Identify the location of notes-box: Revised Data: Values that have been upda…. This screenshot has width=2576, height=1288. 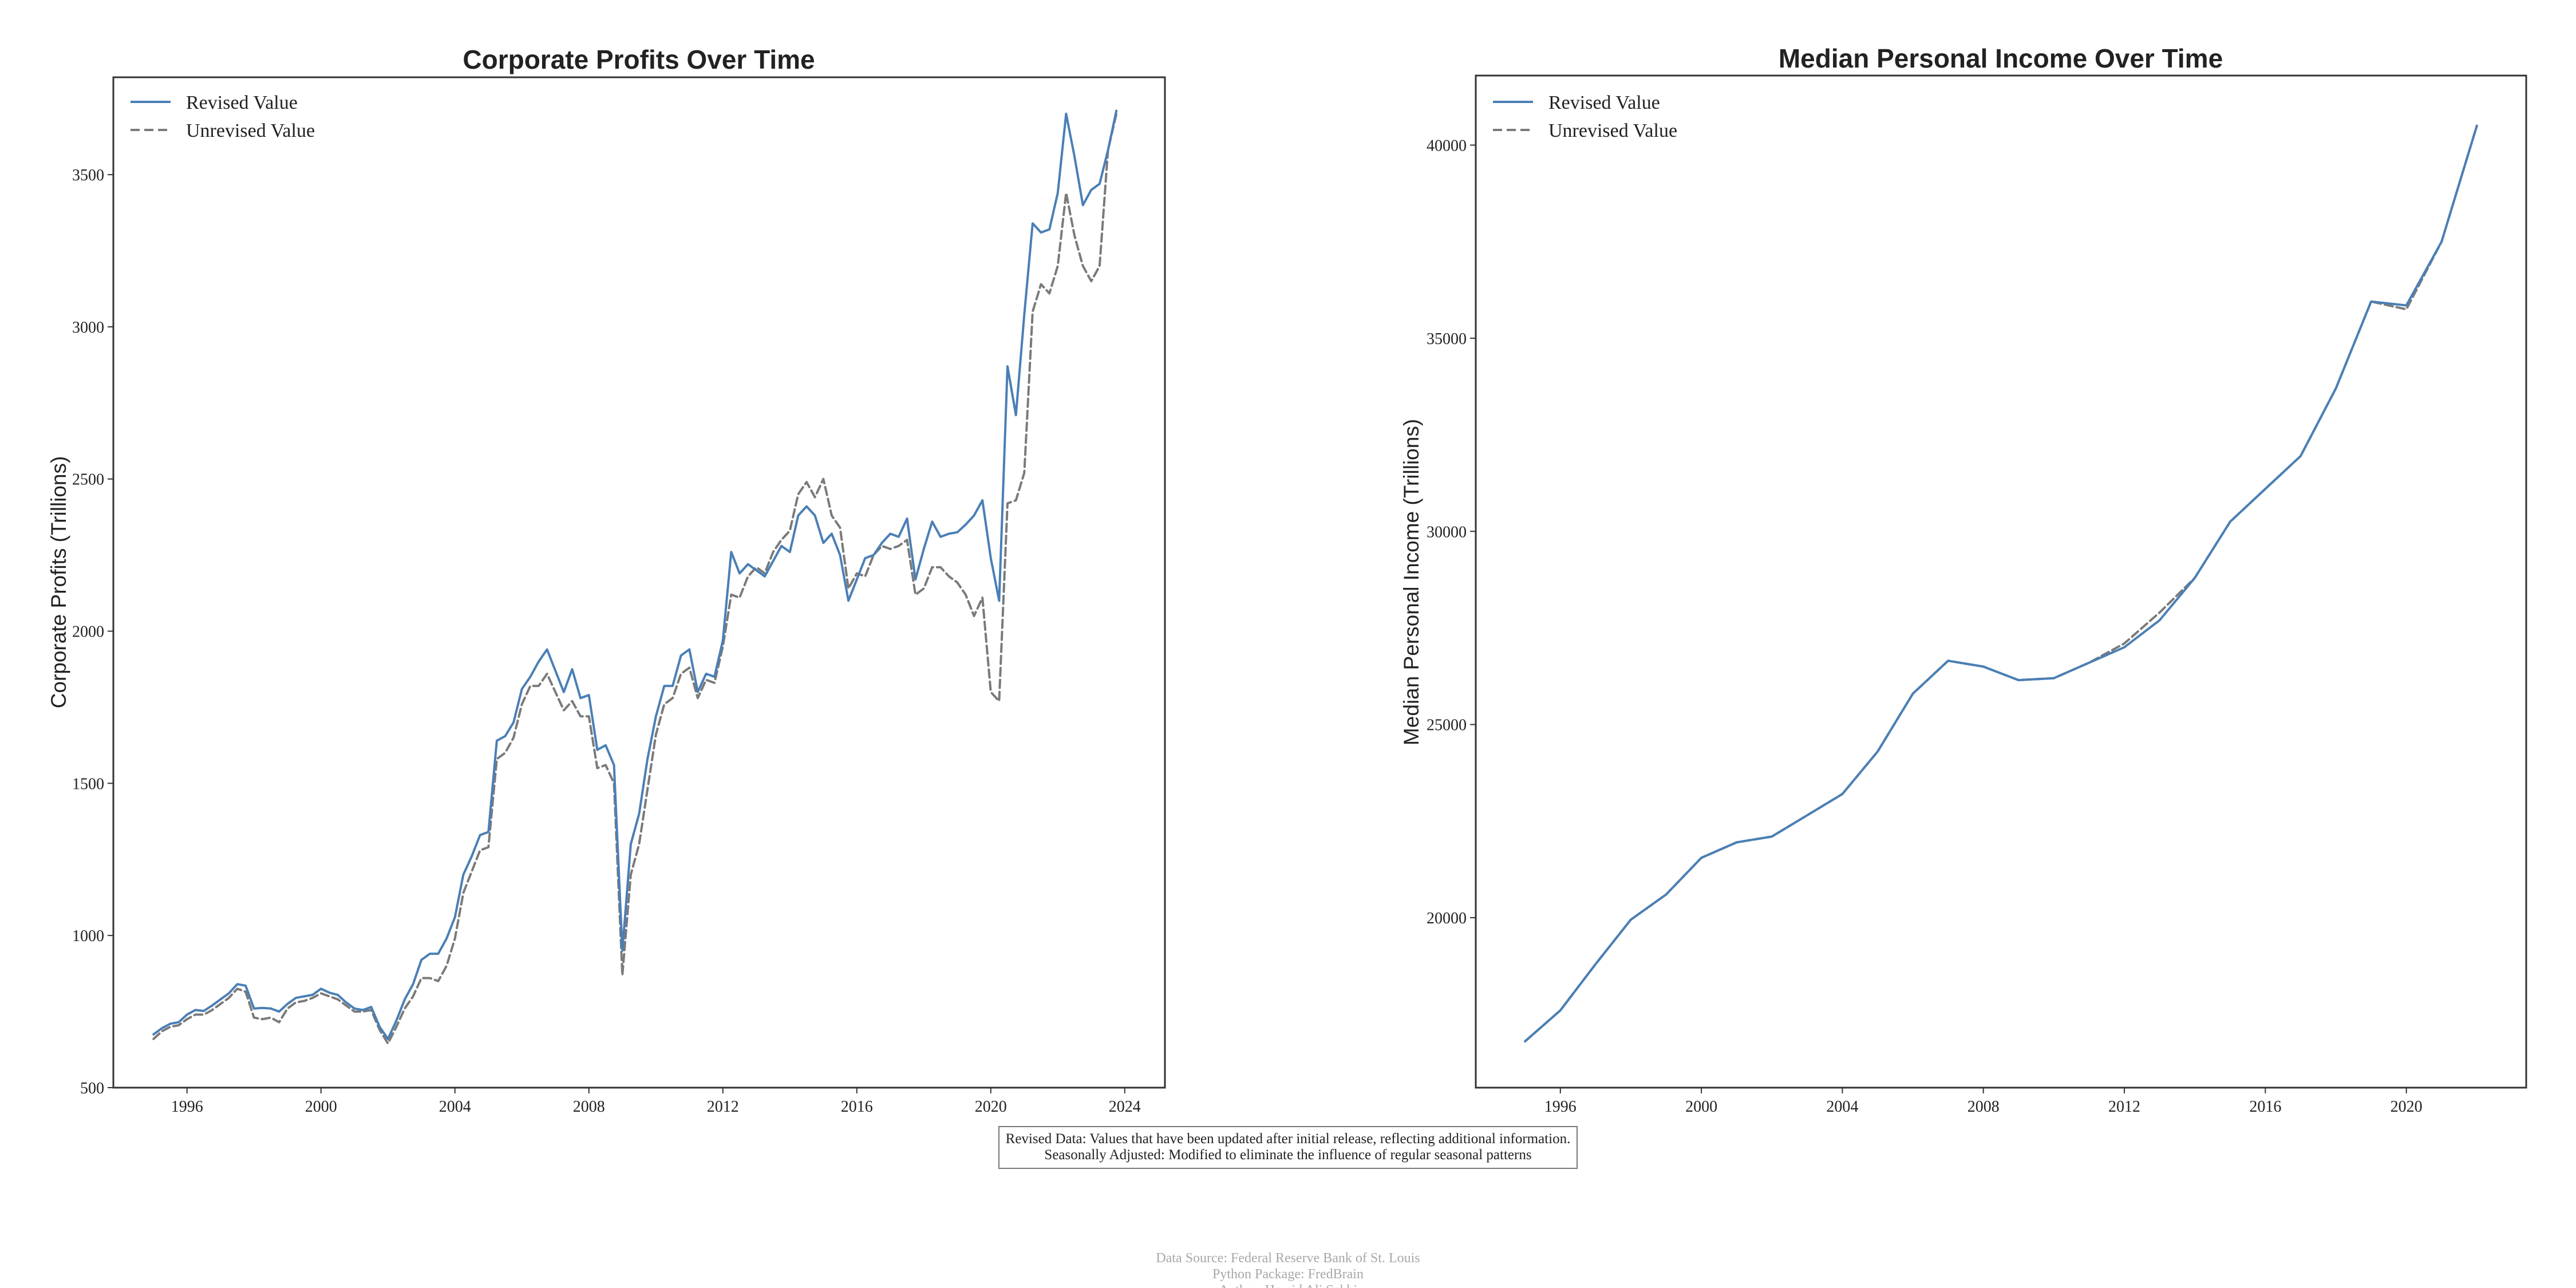
(1288, 1147).